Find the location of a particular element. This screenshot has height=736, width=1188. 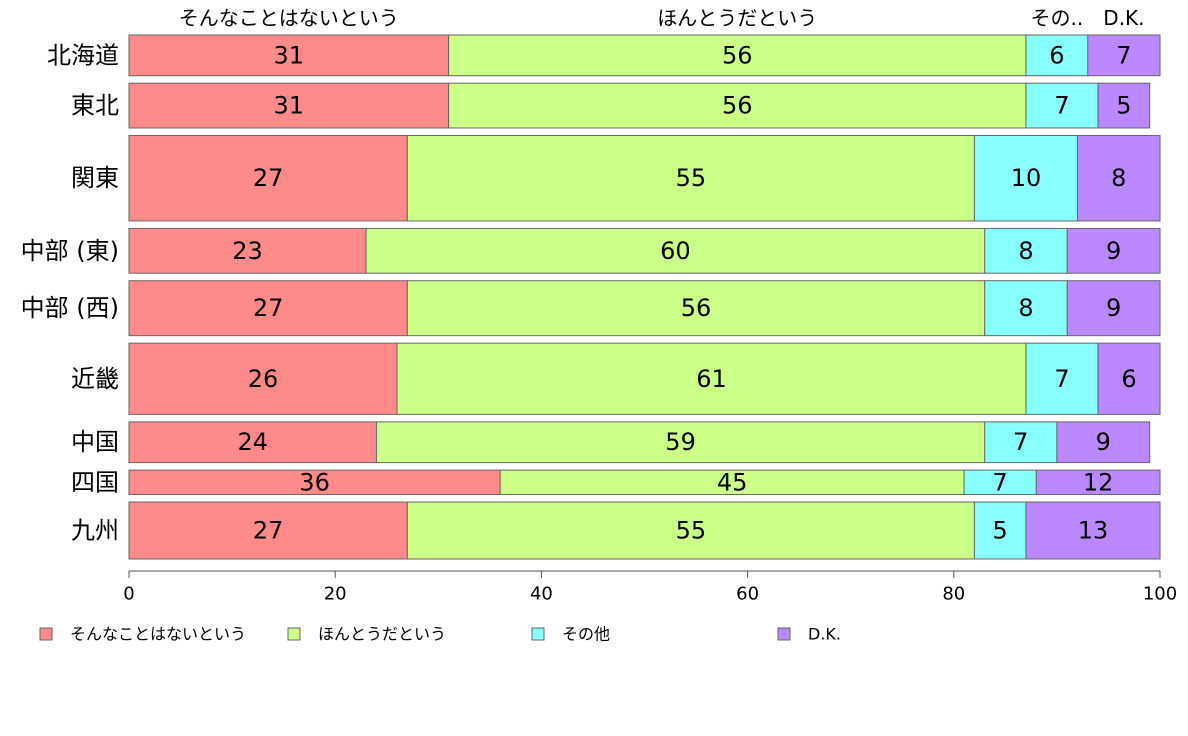

x-tick-label: 20 is located at coordinates (335, 594).